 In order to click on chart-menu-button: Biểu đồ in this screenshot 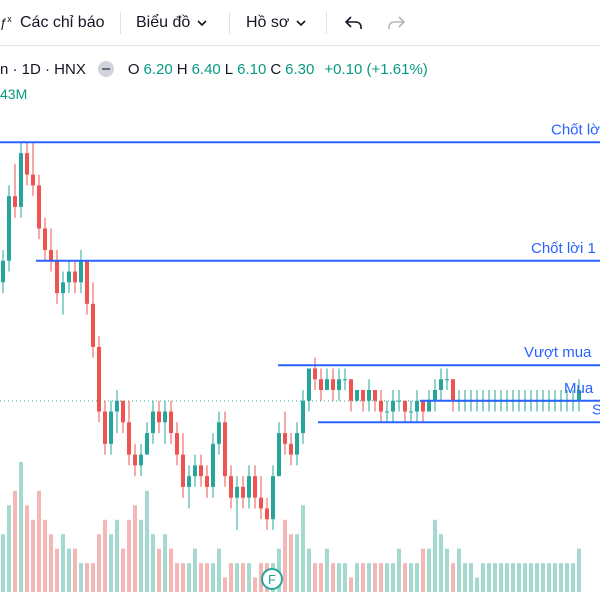, I will do `click(172, 23)`.